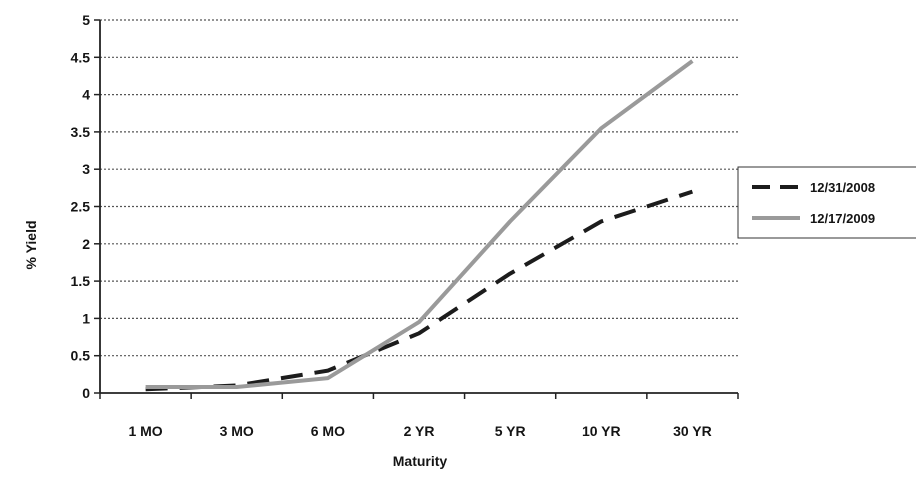  Describe the element at coordinates (81, 57) in the screenshot. I see `y-tick-label: 4.5` at that location.